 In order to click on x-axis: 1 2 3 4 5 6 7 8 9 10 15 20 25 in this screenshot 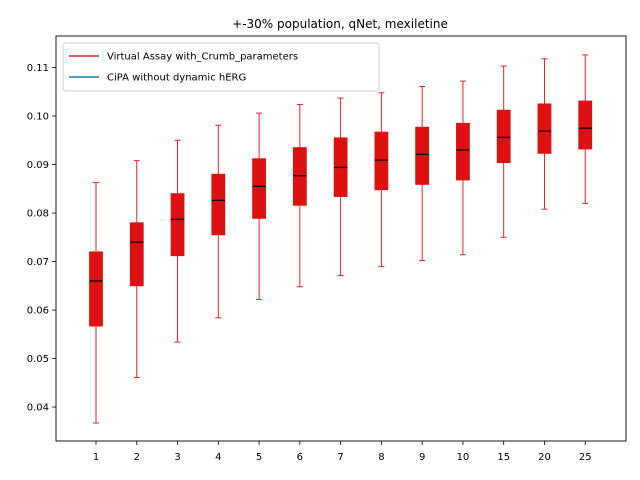, I will do `click(342, 452)`.